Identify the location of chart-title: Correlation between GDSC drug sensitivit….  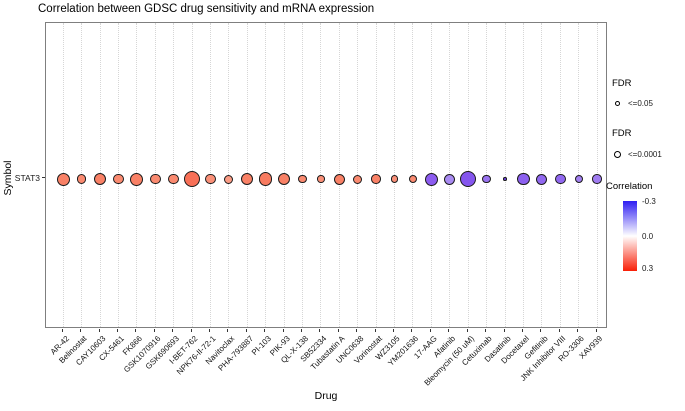
(206, 9).